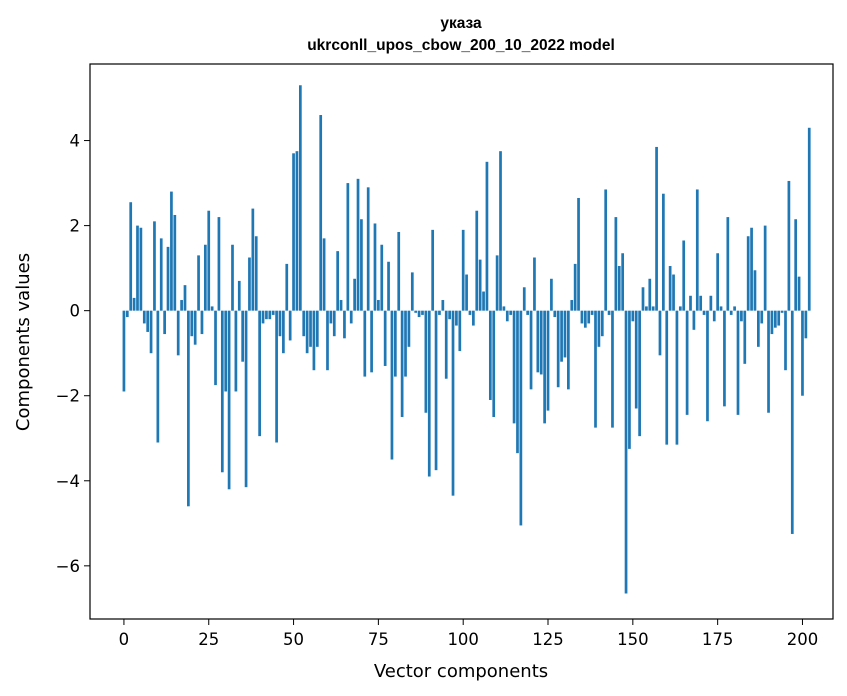  Describe the element at coordinates (378, 639) in the screenshot. I see `x-tick-label-3: 75` at that location.